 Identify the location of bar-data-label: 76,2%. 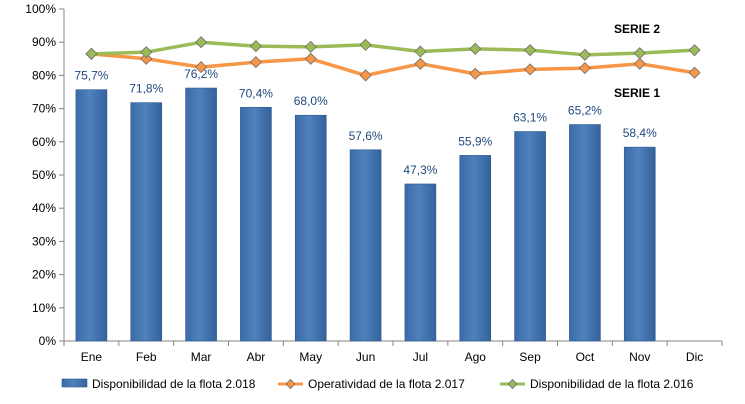
(201, 74).